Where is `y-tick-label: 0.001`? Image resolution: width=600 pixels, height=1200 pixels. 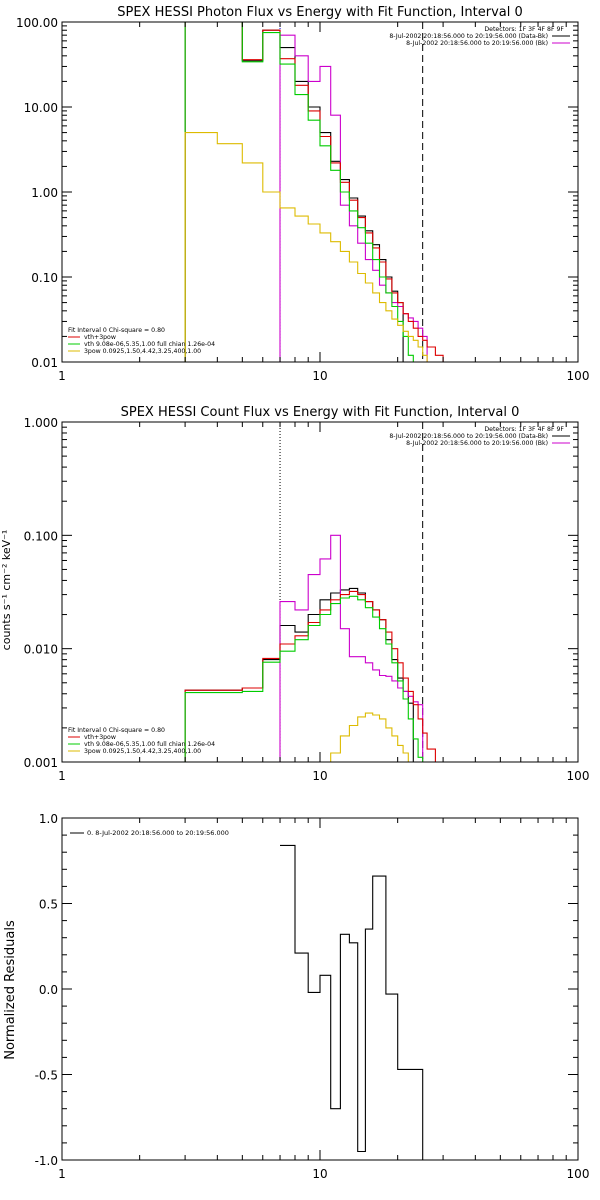 y-tick-label: 0.001 is located at coordinates (41, 763).